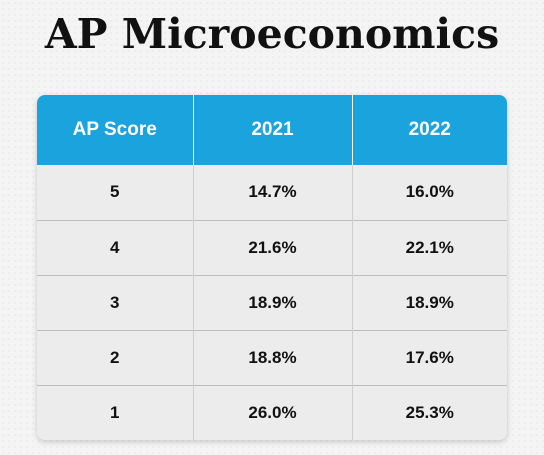  I want to click on score-cell: 2, so click(115, 357).